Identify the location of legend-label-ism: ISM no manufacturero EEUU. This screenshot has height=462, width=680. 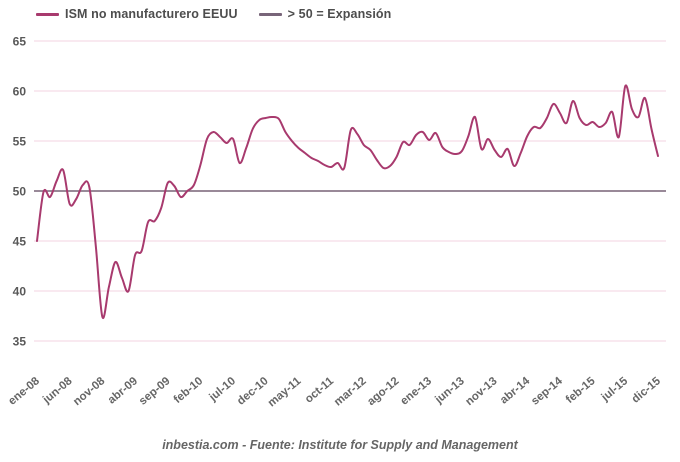
(151, 14).